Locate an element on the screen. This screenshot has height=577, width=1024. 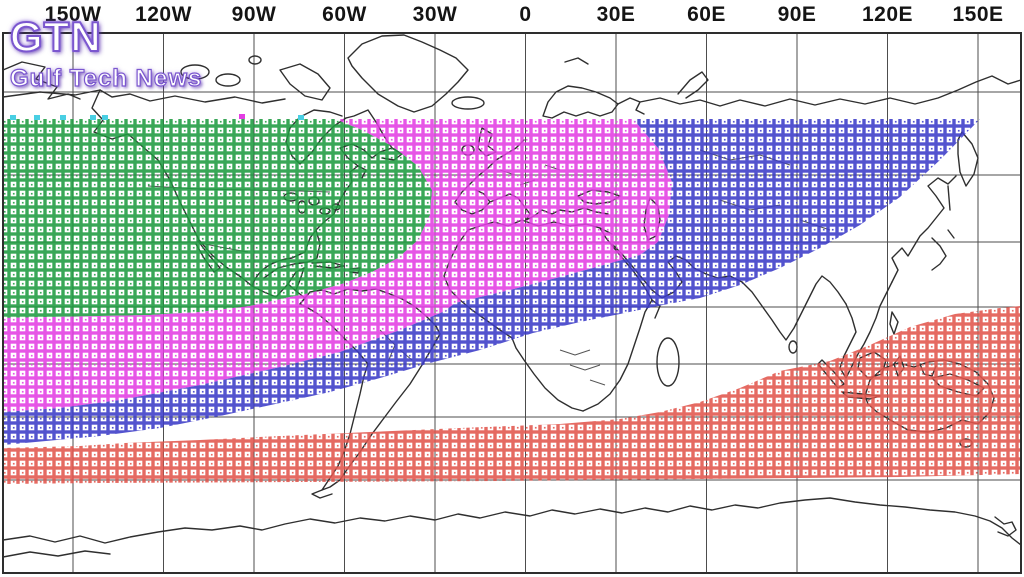
coast-greenland is located at coordinates (408, 73).